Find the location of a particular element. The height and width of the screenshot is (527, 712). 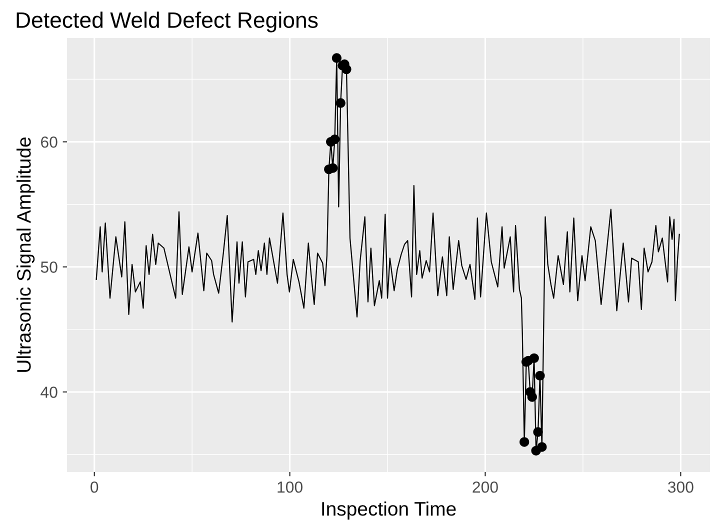

x-tick-label: 300 is located at coordinates (681, 487).